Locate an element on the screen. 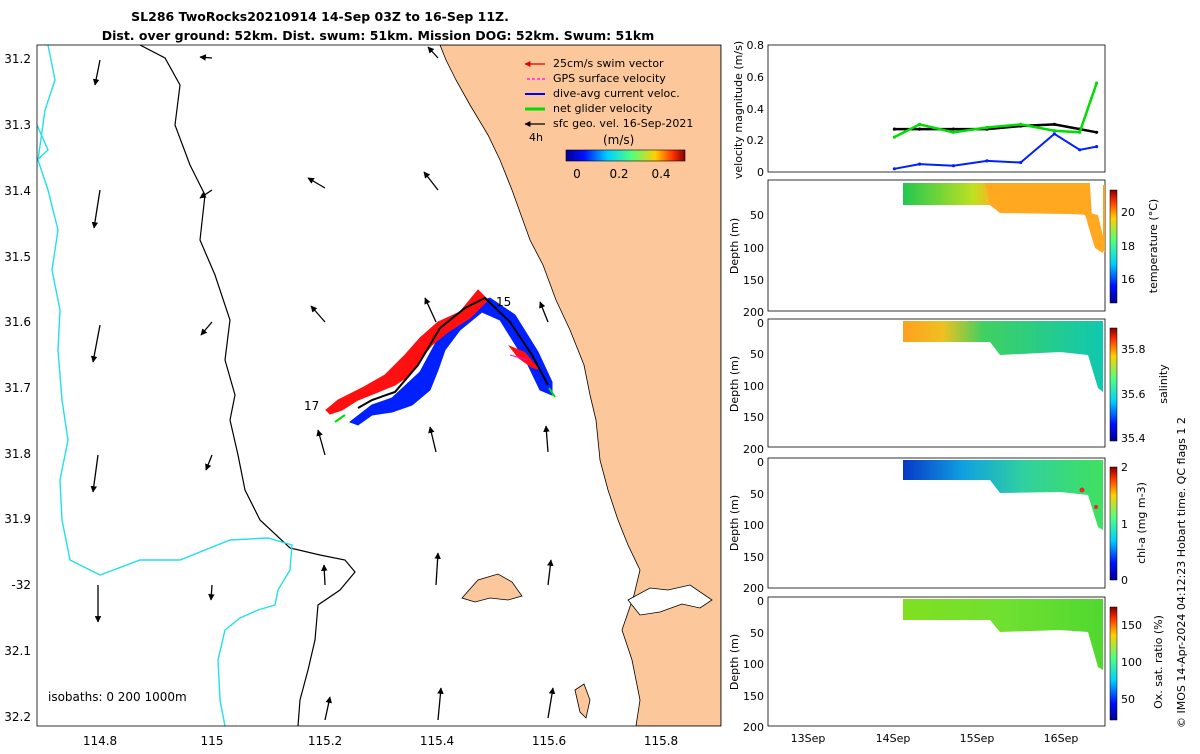 This screenshot has height=754, width=1200. isobath-1000m-fragment is located at coordinates (43, 142).